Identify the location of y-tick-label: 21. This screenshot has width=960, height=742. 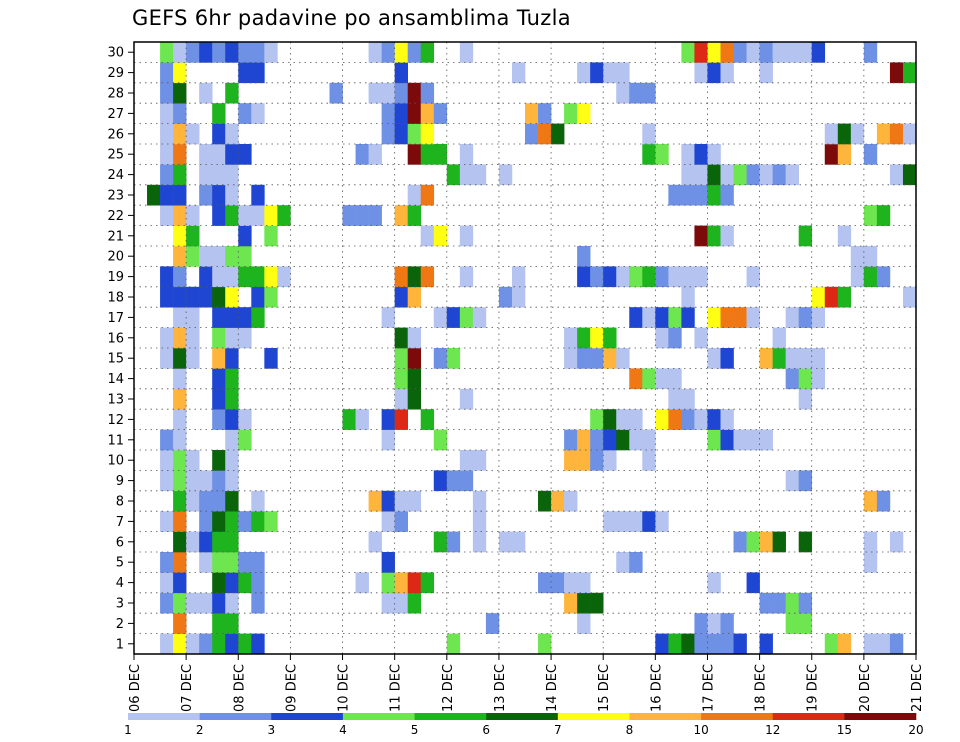
(115, 236).